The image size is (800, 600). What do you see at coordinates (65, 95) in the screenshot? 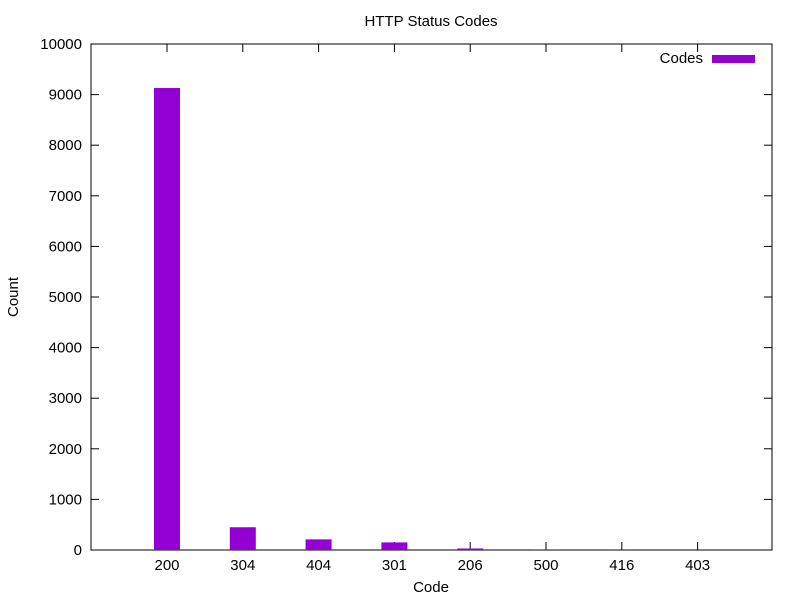
I see `y-tick-label: 9000` at bounding box center [65, 95].